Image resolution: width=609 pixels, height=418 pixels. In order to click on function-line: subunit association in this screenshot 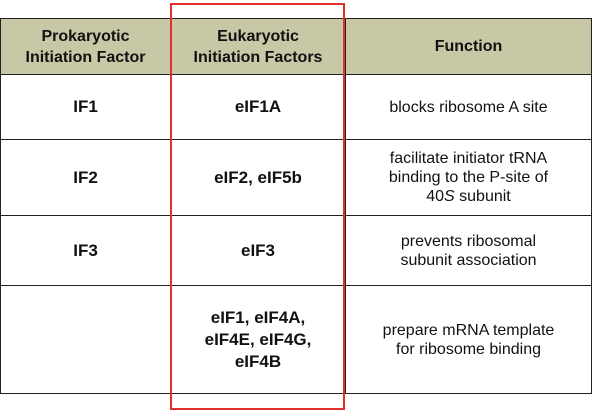, I will do `click(468, 260)`.